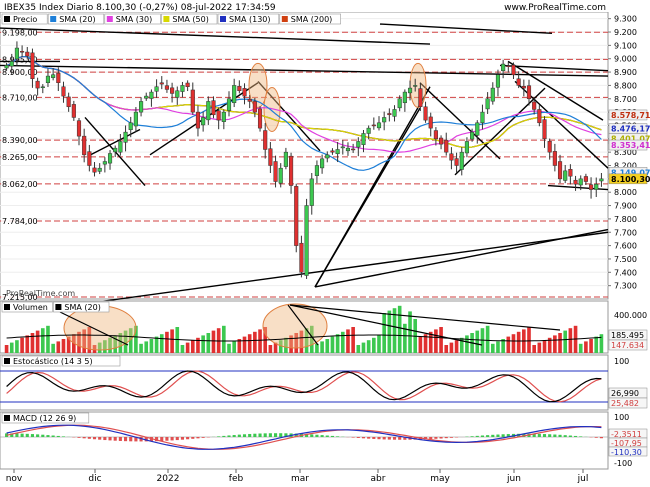 The height and width of the screenshot is (487, 650). Describe the element at coordinates (625, 59) in the screenshot. I see `axis-tick-label: 9.000` at that location.